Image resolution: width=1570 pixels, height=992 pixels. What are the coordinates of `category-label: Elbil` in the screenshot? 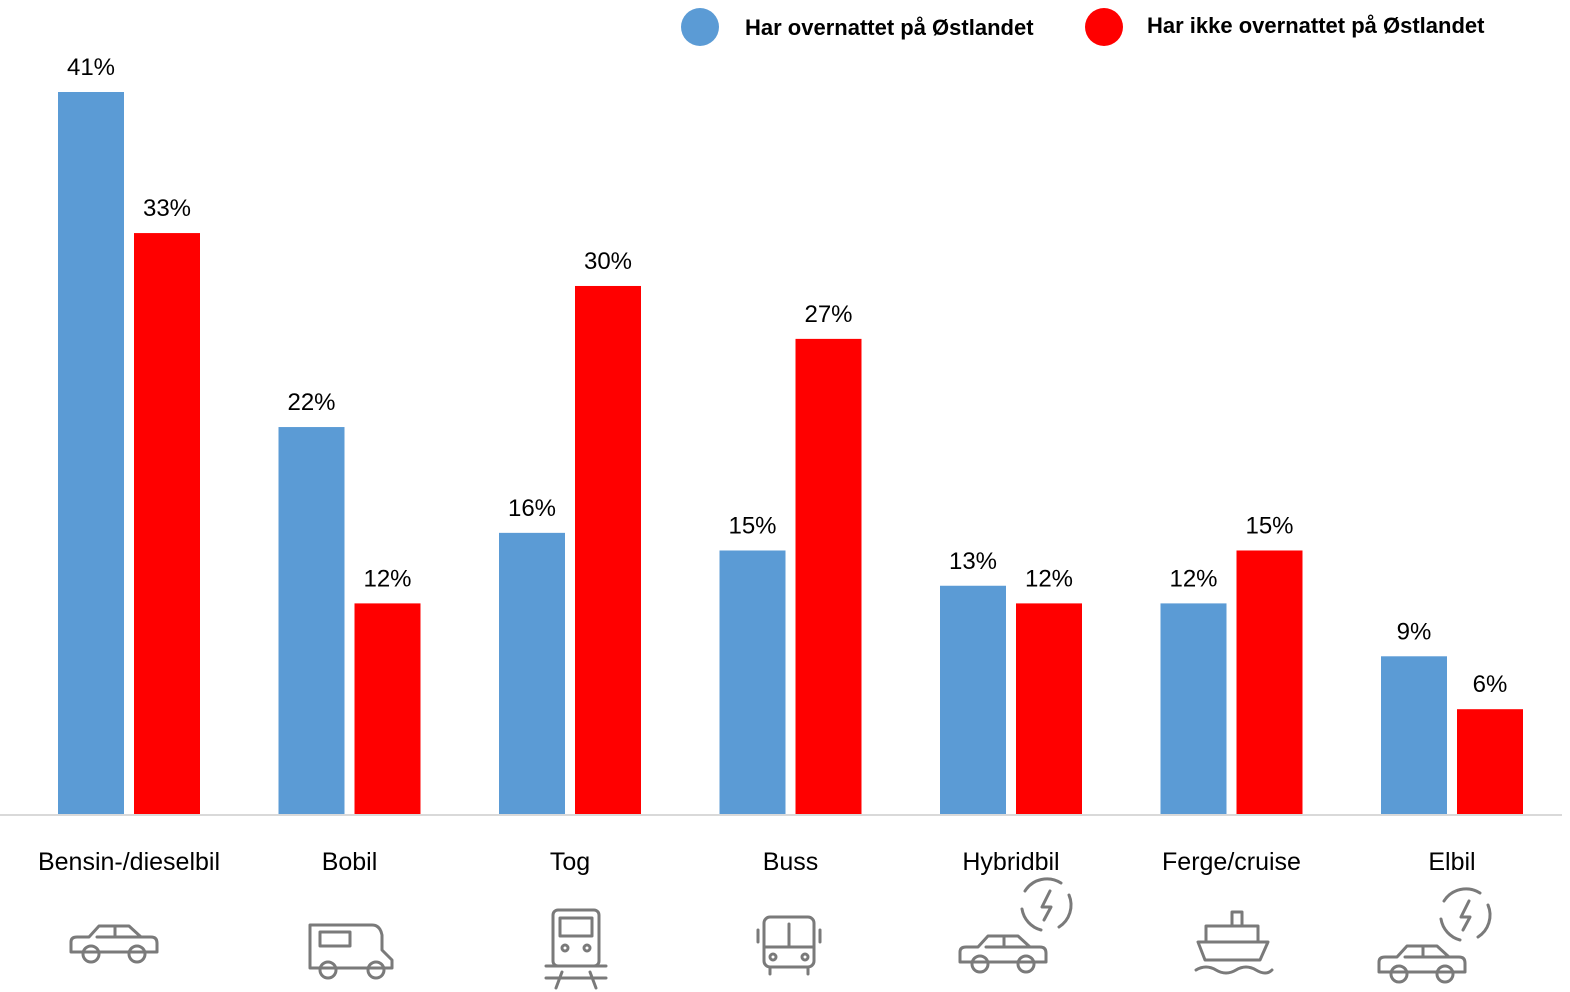 It's located at (1451, 862).